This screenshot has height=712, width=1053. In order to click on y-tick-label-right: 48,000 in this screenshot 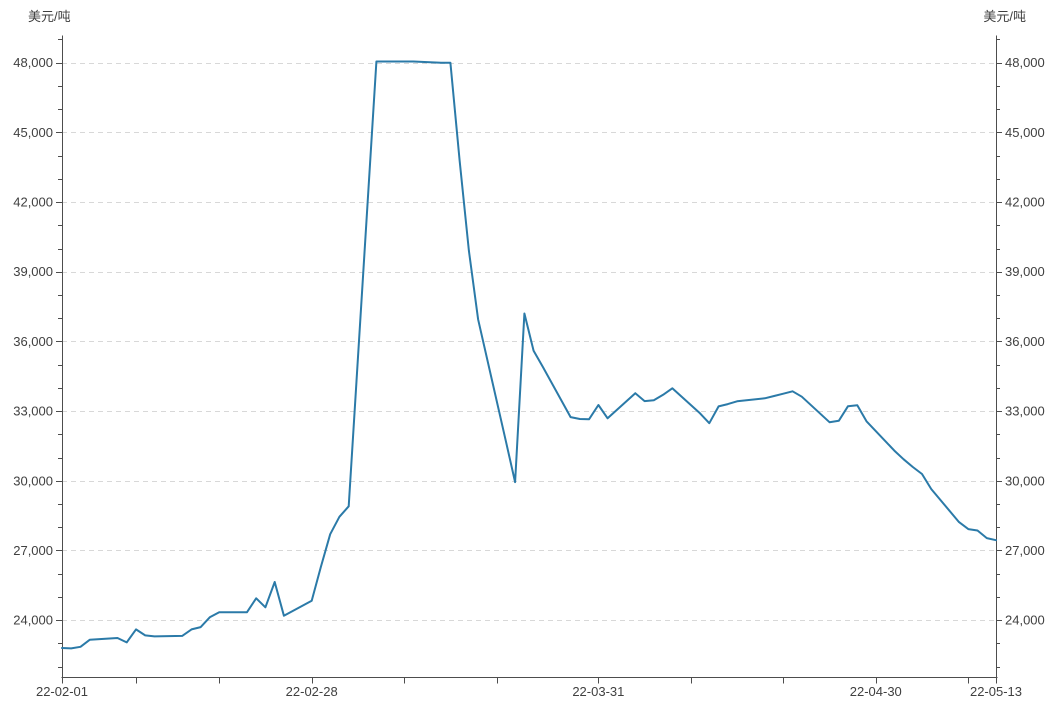, I will do `click(1025, 62)`.